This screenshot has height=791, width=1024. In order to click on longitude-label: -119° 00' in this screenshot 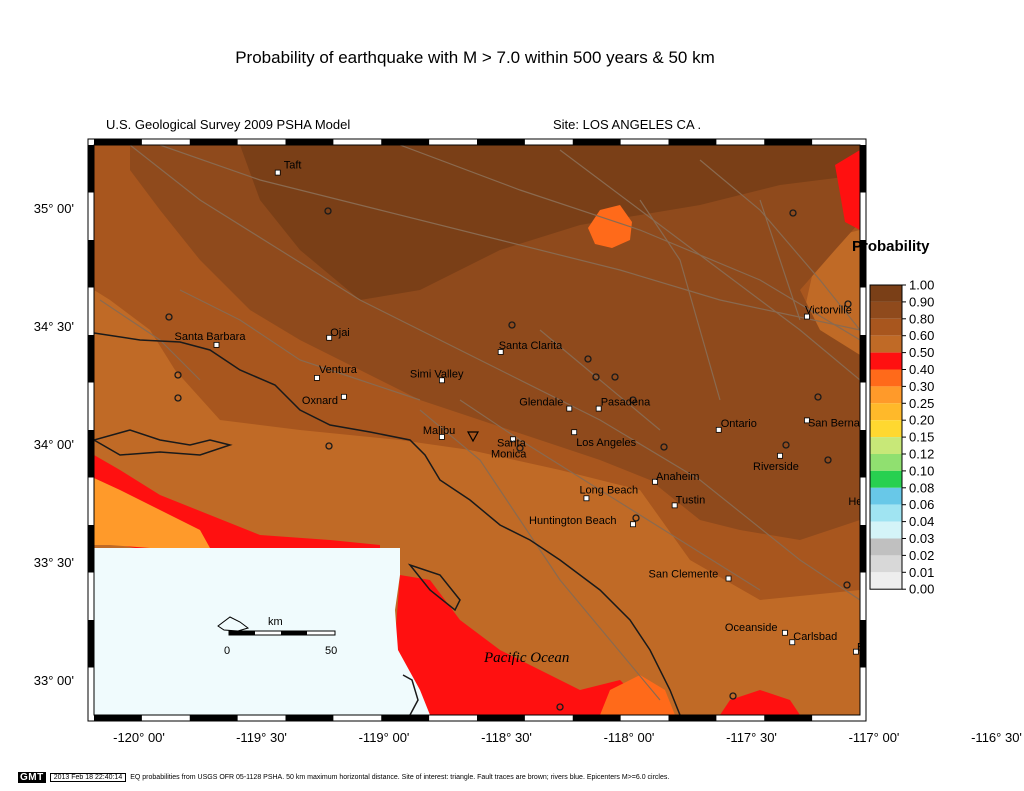, I will do `click(384, 737)`.